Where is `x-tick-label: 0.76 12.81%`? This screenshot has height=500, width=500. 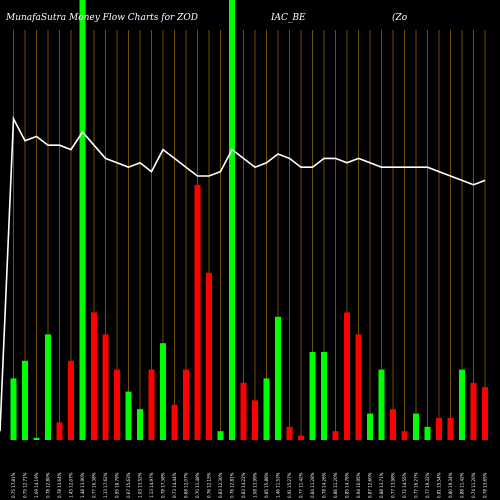 x-tick-label: 0.76 12.81% is located at coordinates (232, 485).